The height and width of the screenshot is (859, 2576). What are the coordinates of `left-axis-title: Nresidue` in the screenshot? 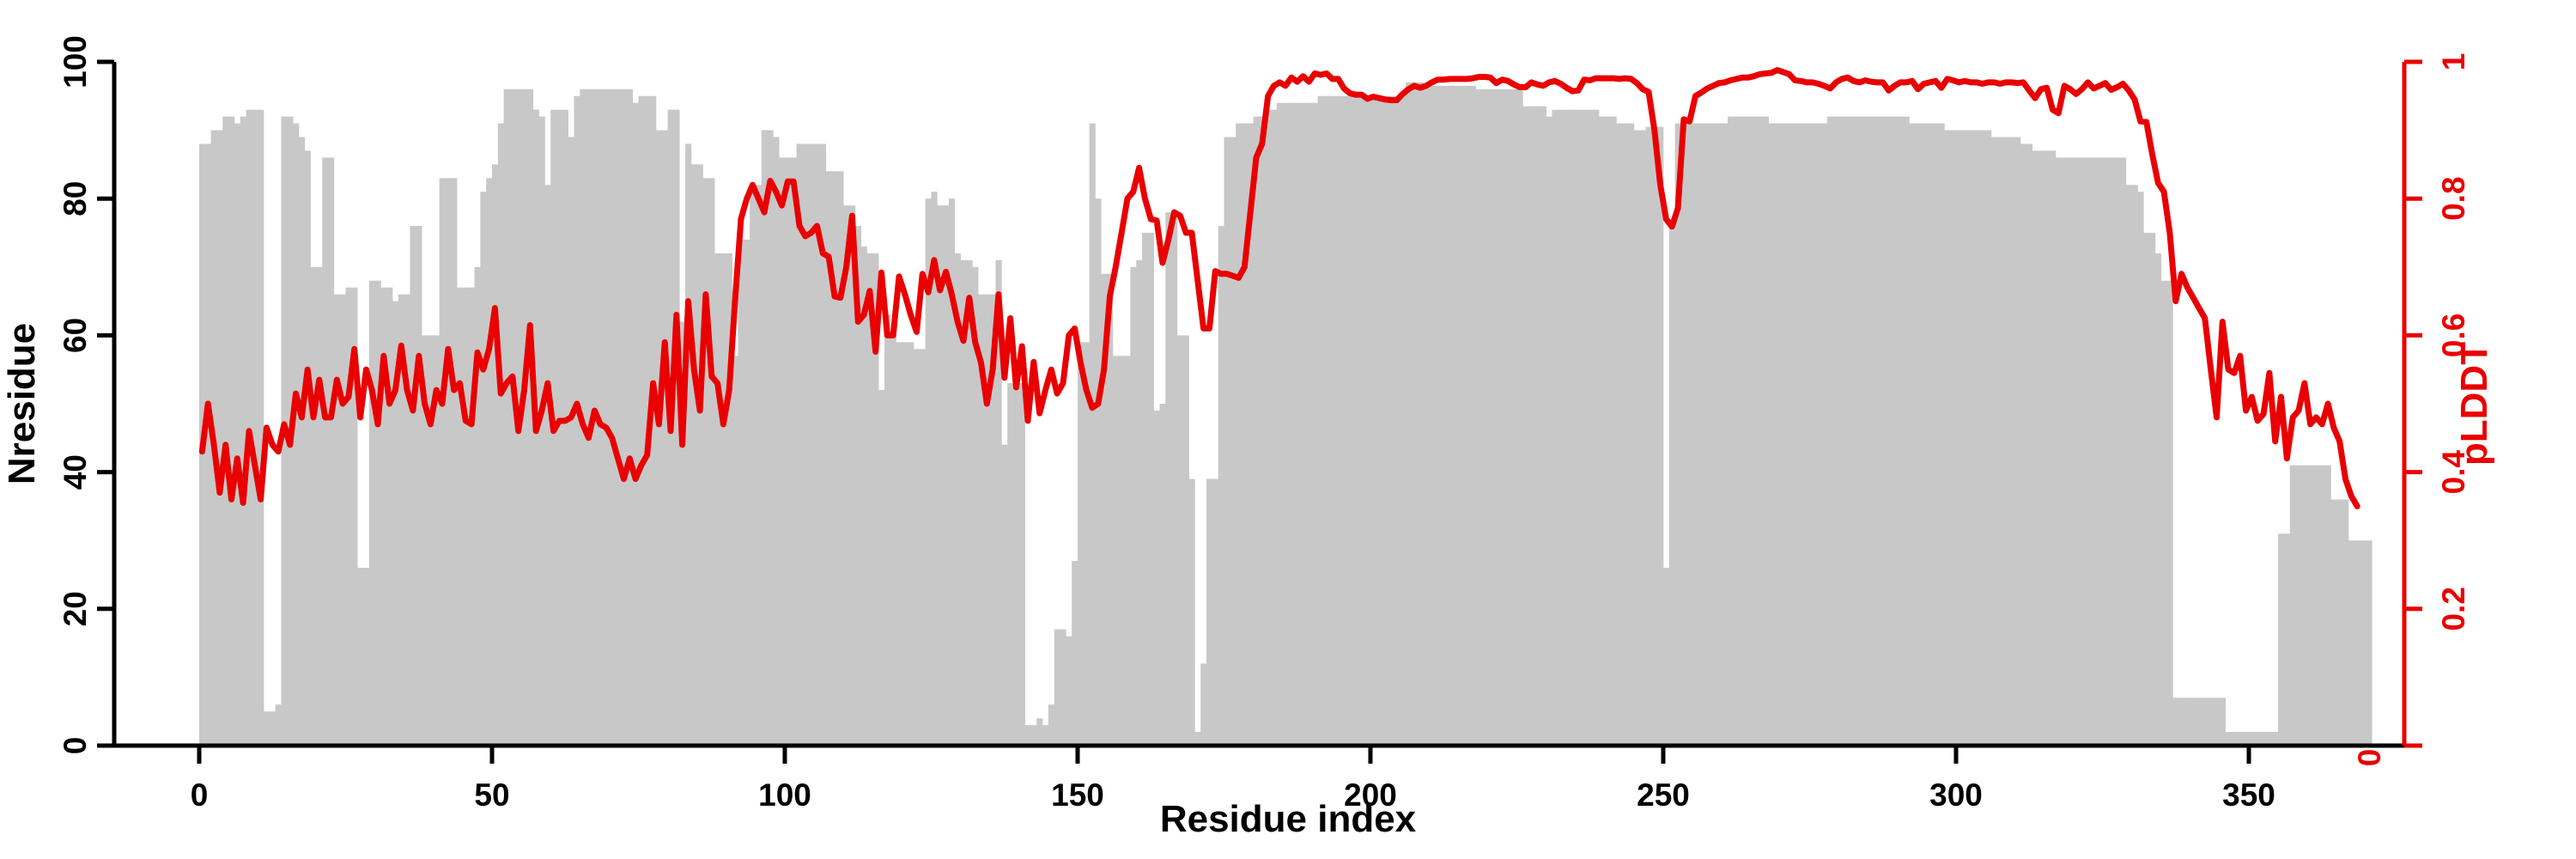 It's located at (22, 403).